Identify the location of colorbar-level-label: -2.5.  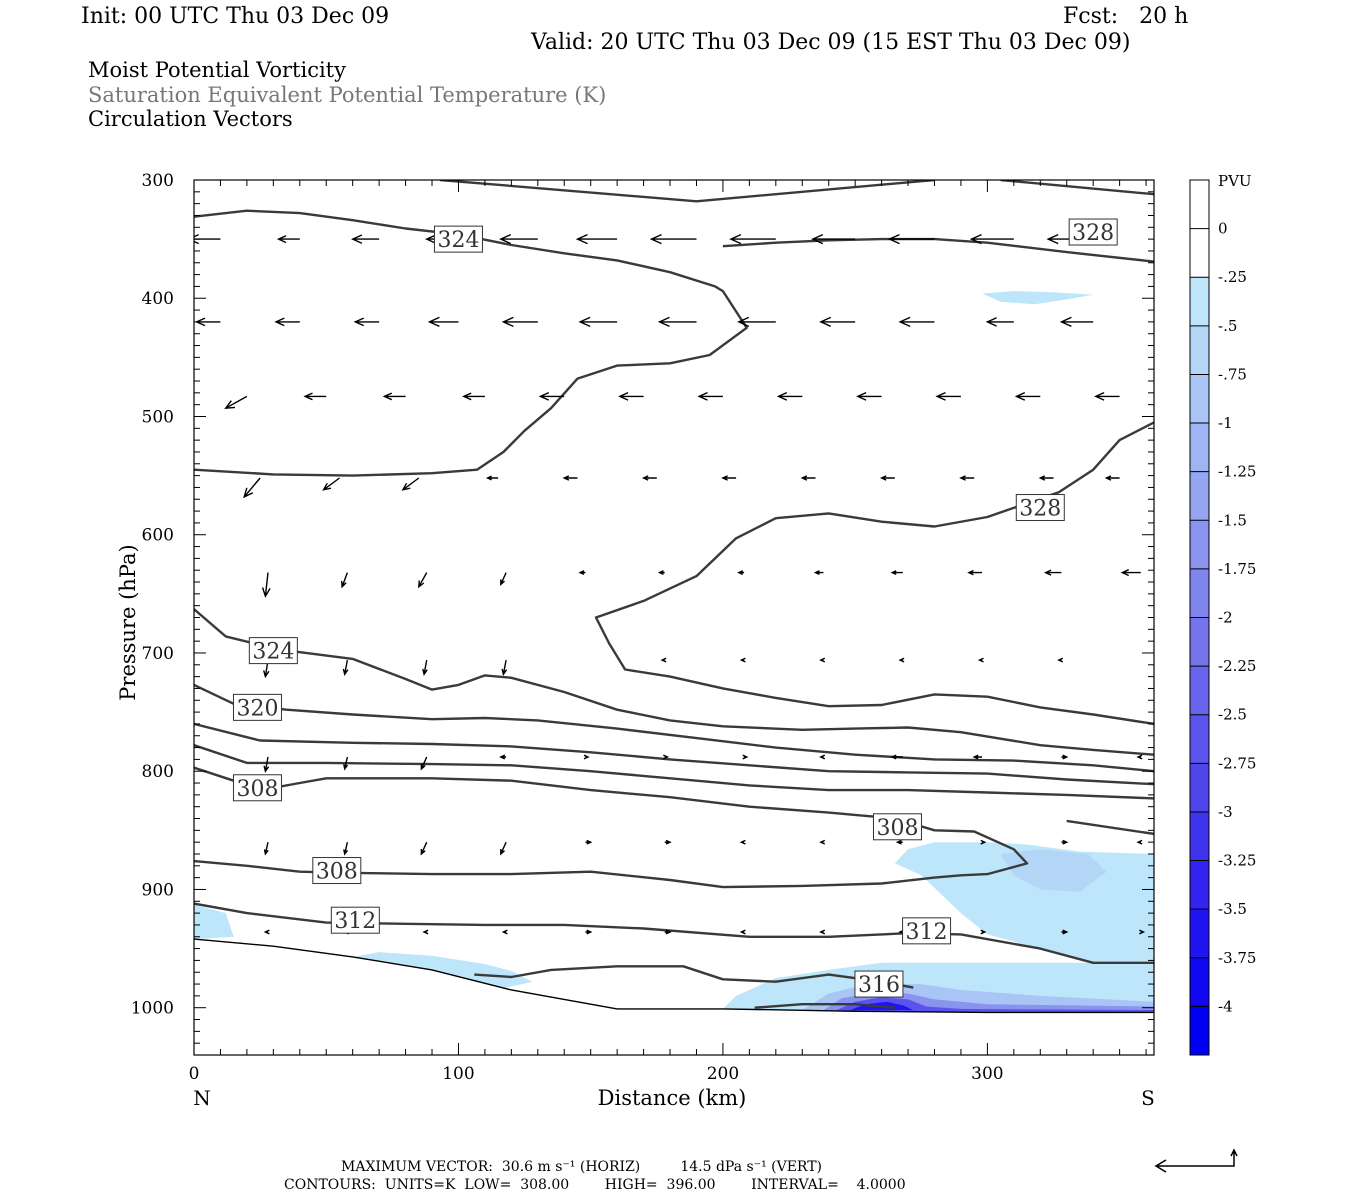
(1232, 715).